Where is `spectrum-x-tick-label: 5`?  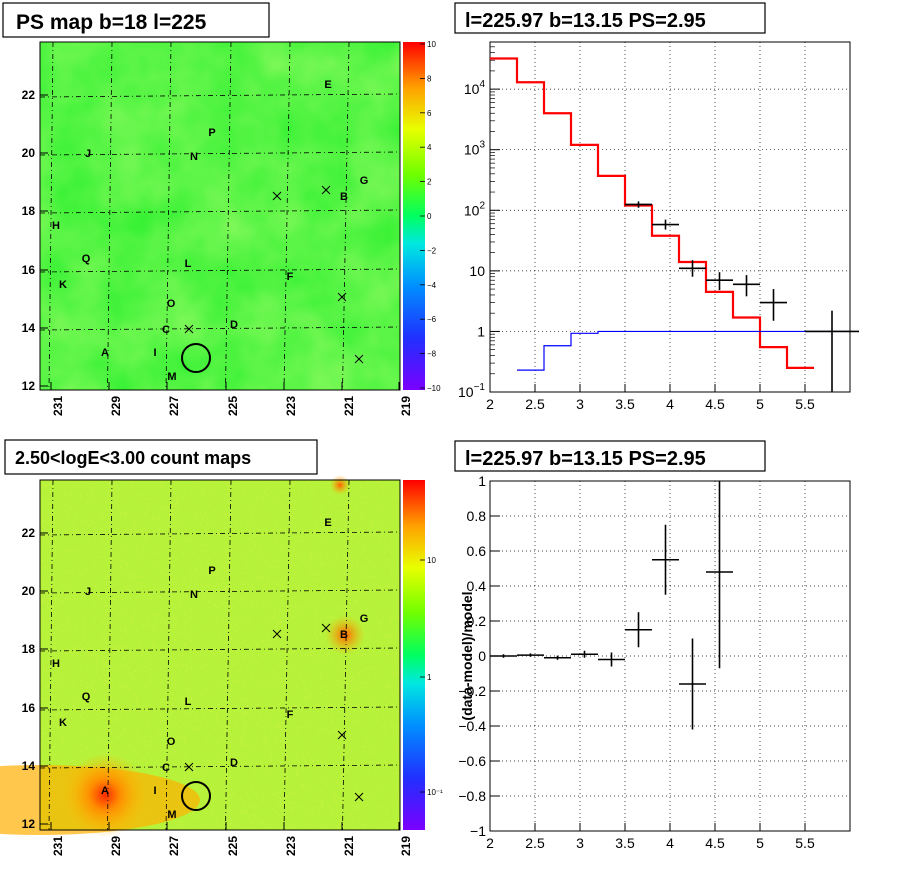
spectrum-x-tick-label: 5 is located at coordinates (760, 404).